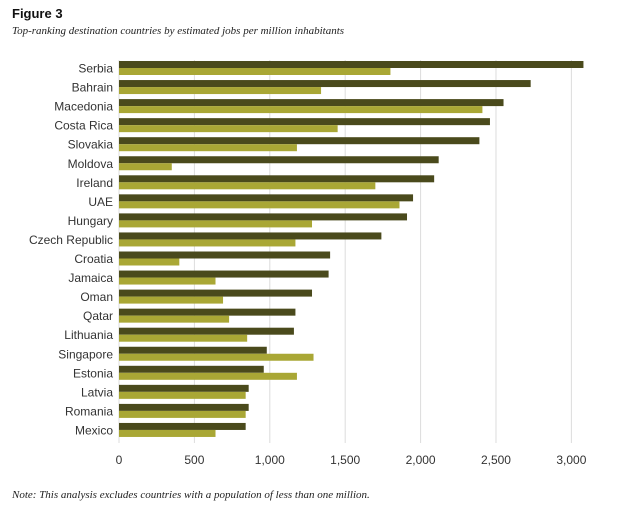 Image resolution: width=620 pixels, height=519 pixels. What do you see at coordinates (345, 460) in the screenshot?
I see `x-tick-label: 1,500` at bounding box center [345, 460].